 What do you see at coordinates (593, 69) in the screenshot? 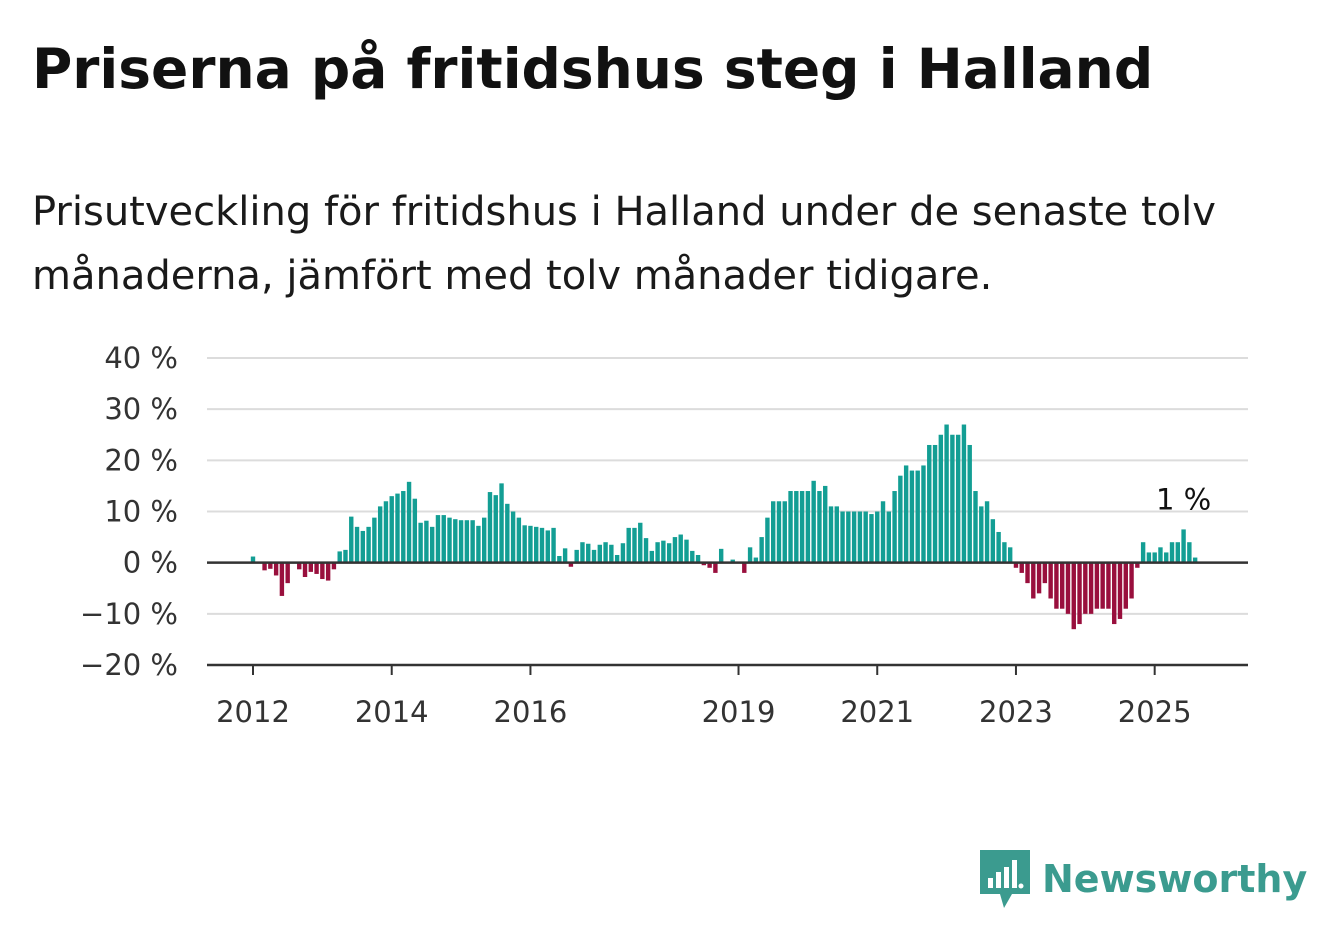
I see `chart-title: Priserna på fritidshus steg i Halland` at bounding box center [593, 69].